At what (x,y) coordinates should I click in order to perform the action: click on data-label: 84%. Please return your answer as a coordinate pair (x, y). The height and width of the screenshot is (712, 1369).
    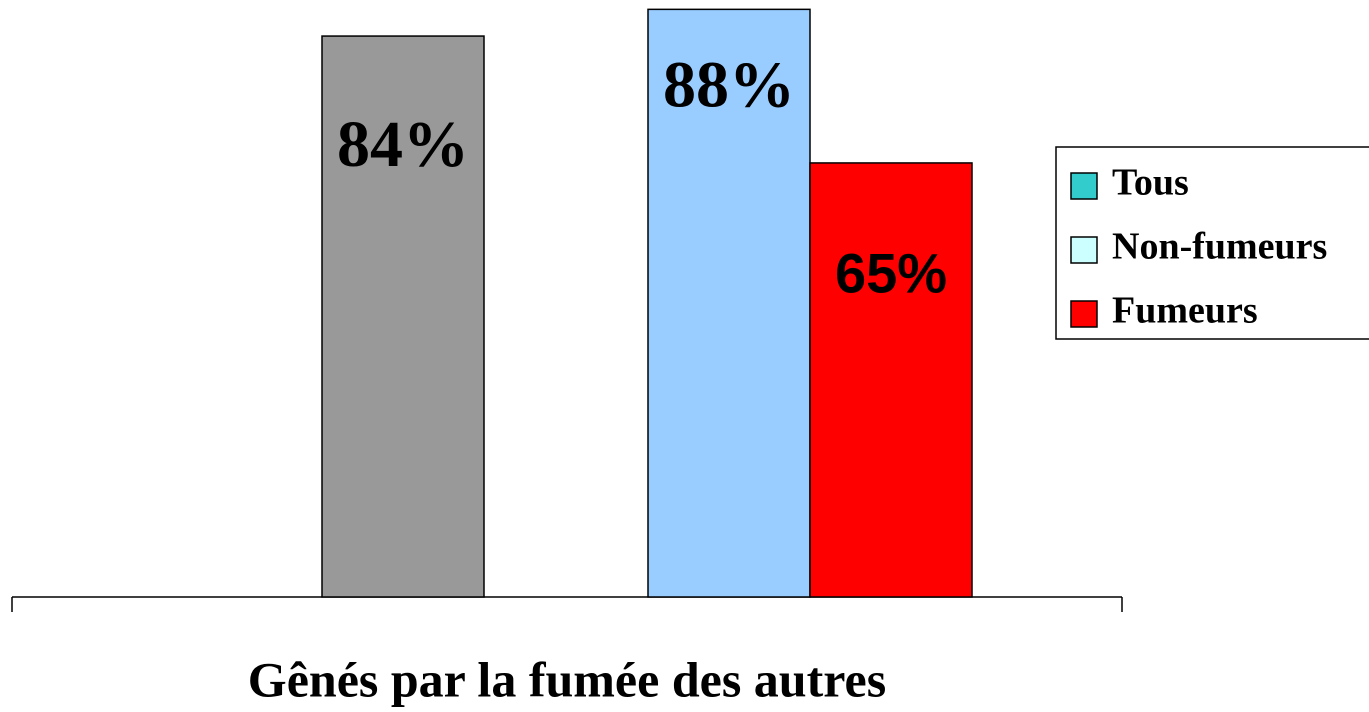
    Looking at the image, I should click on (403, 144).